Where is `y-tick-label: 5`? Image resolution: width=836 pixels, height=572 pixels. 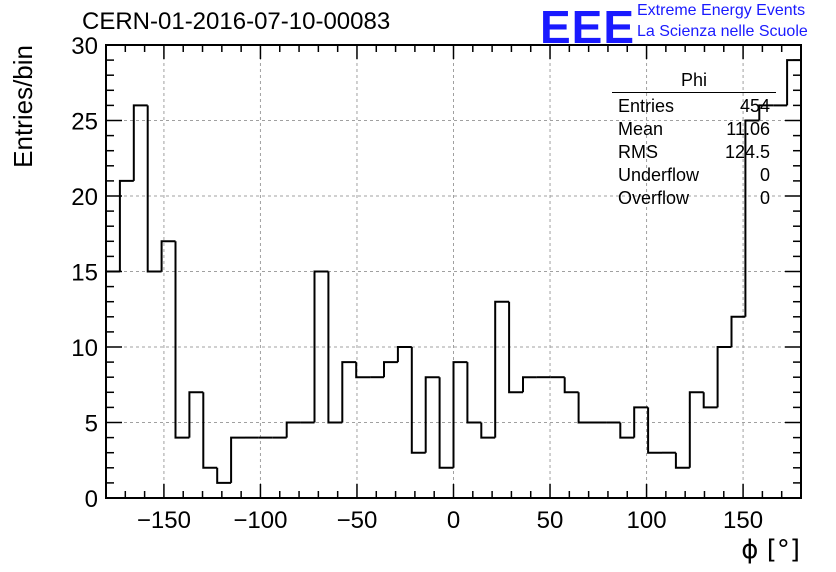
y-tick-label: 5 is located at coordinates (91, 424).